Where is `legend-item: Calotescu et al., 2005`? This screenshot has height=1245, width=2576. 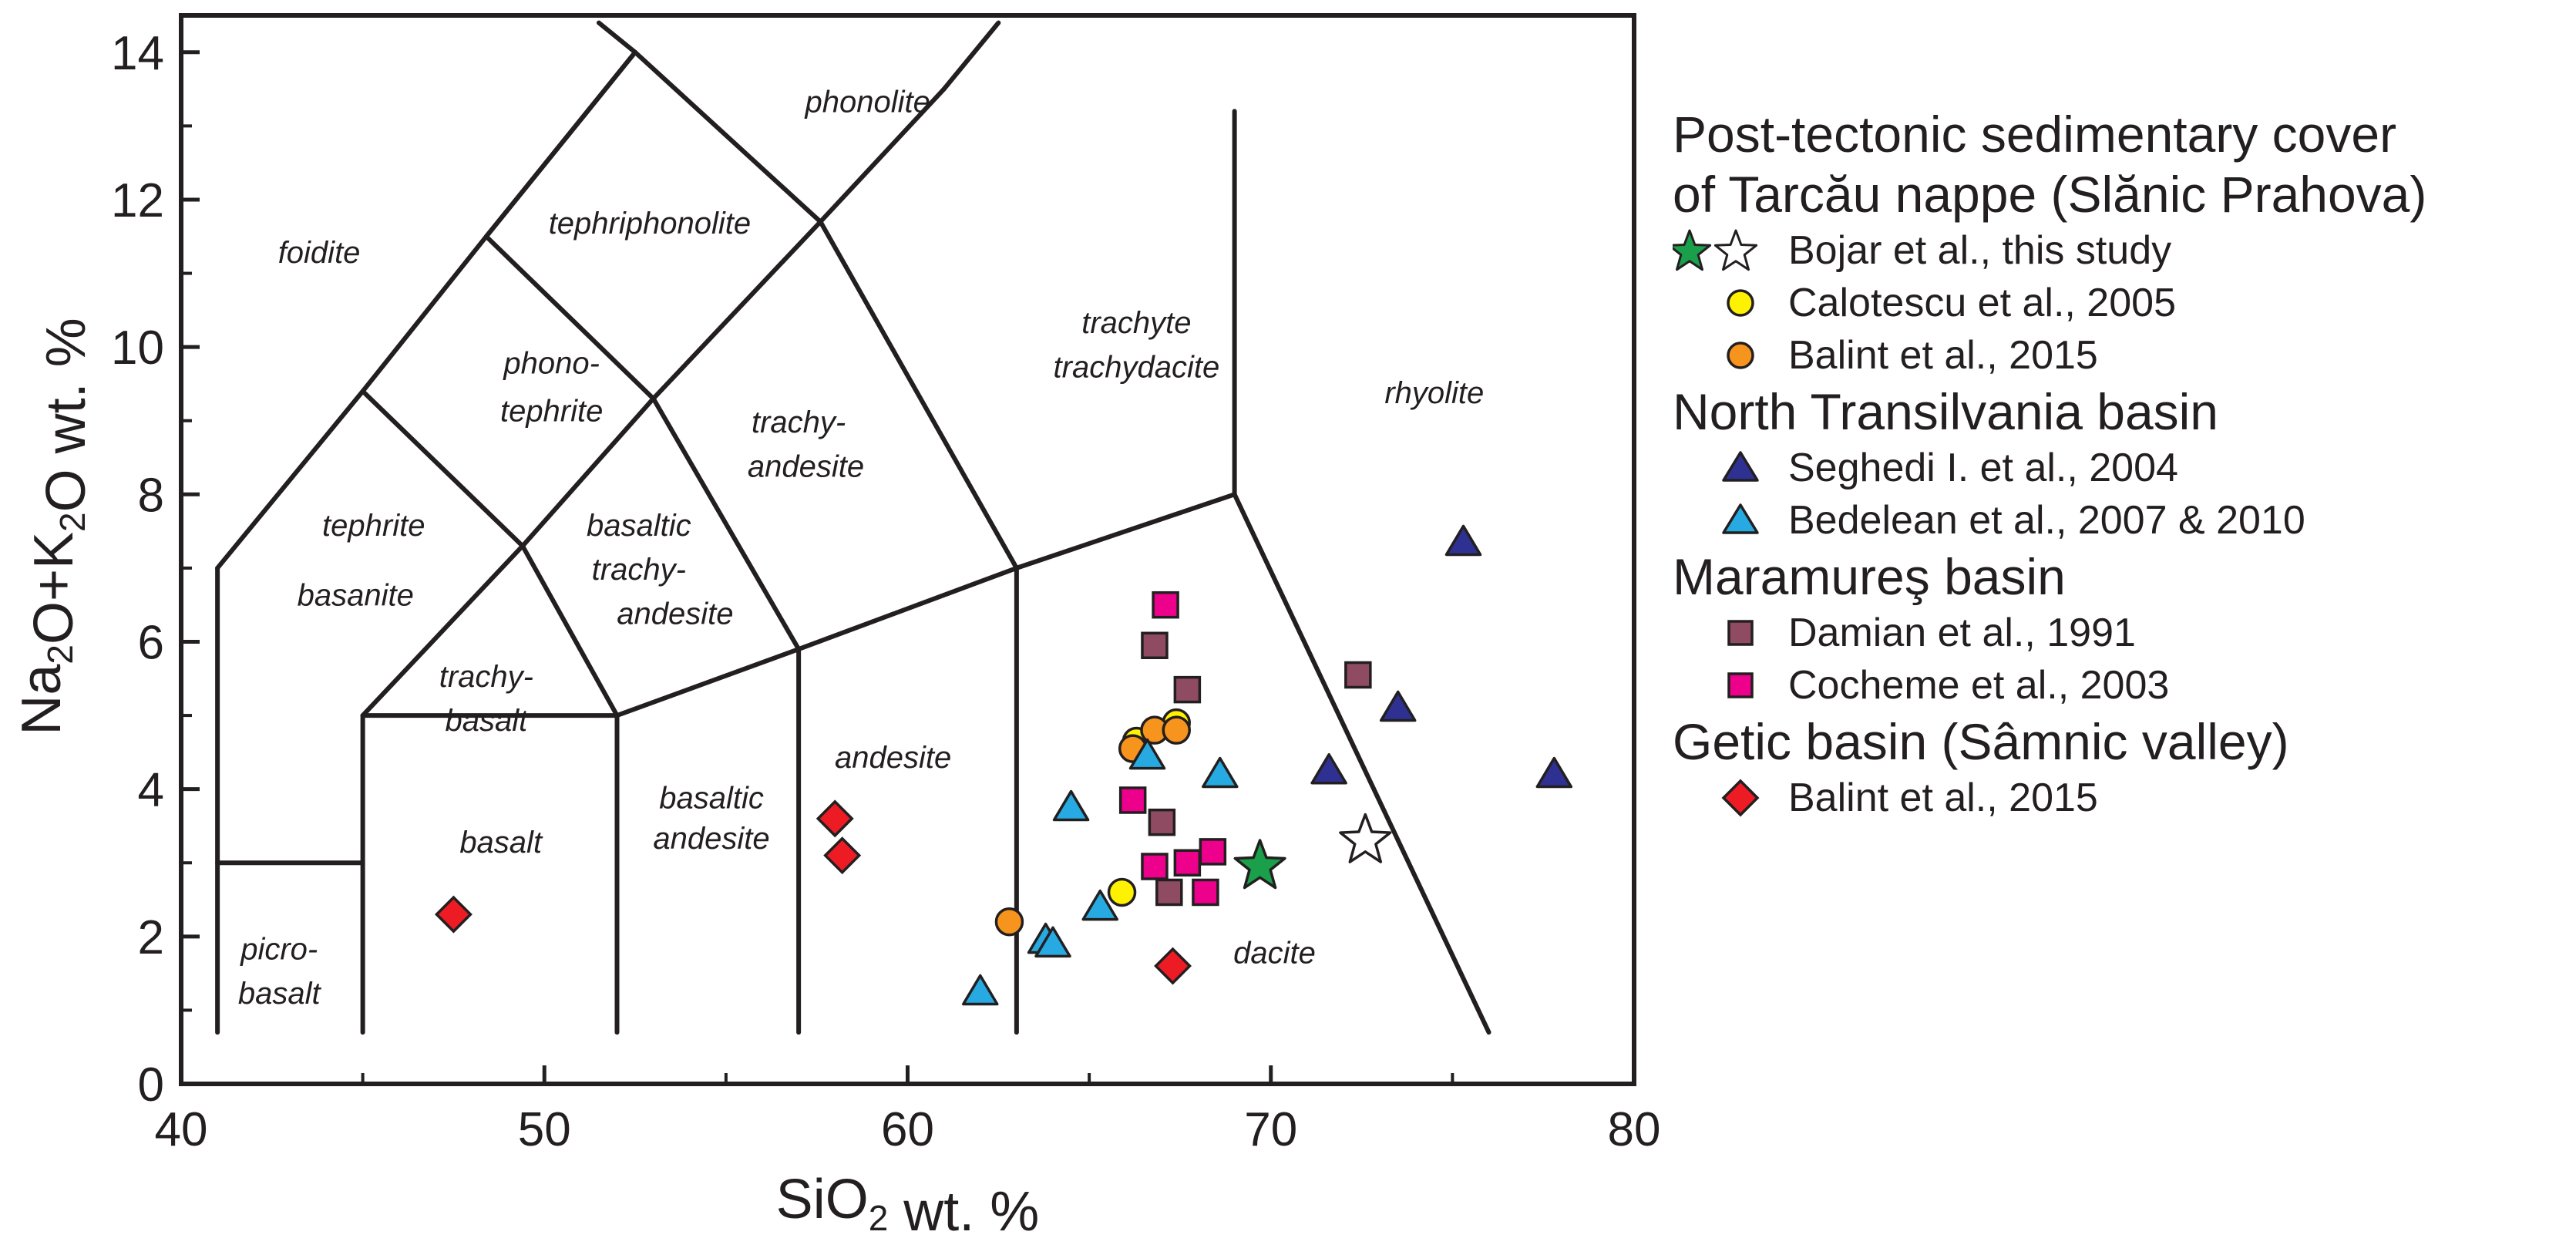 legend-item: Calotescu et al., 2005 is located at coordinates (2120, 303).